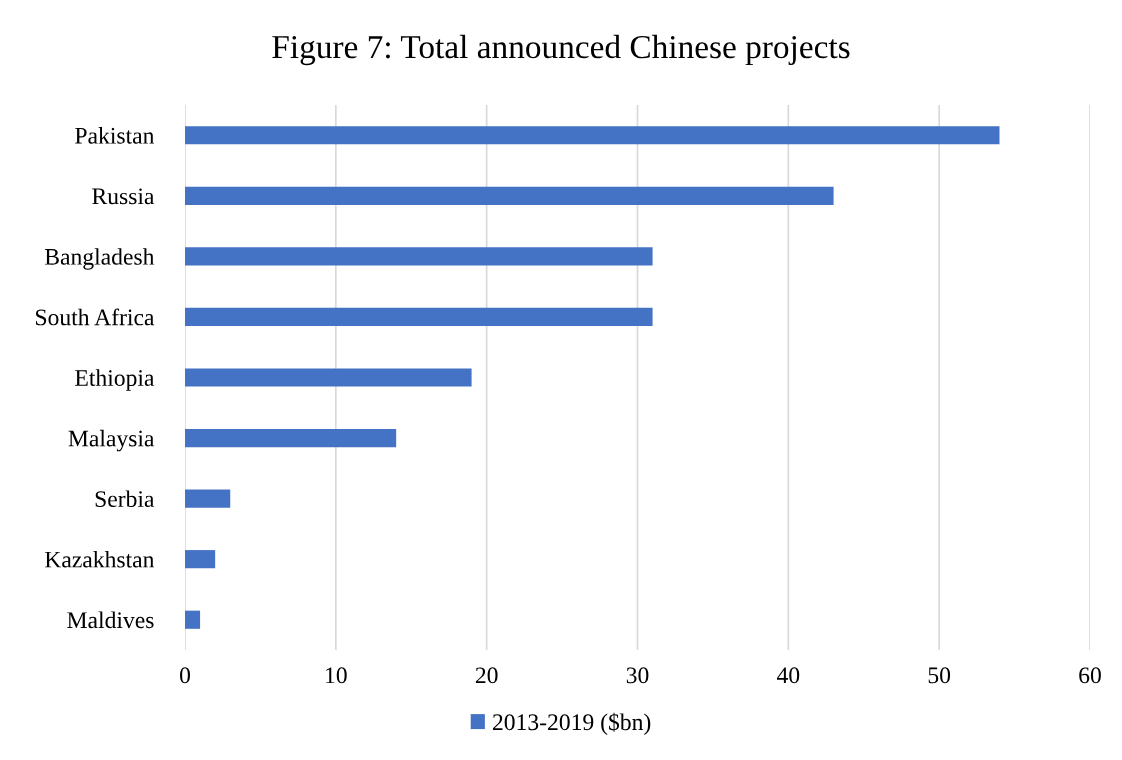  Describe the element at coordinates (571, 723) in the screenshot. I see `legend-label: 2013-2019 ($bn)` at that location.